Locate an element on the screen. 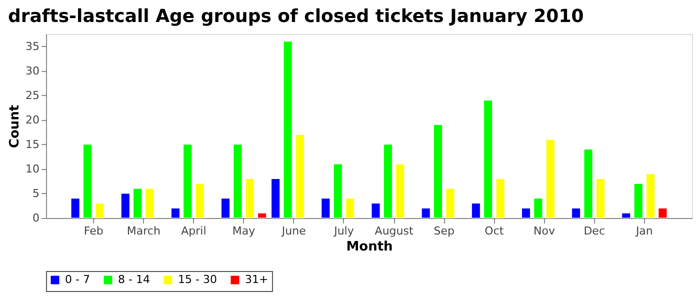 This screenshot has height=300, width=700. legend-label: 31+ is located at coordinates (256, 279).